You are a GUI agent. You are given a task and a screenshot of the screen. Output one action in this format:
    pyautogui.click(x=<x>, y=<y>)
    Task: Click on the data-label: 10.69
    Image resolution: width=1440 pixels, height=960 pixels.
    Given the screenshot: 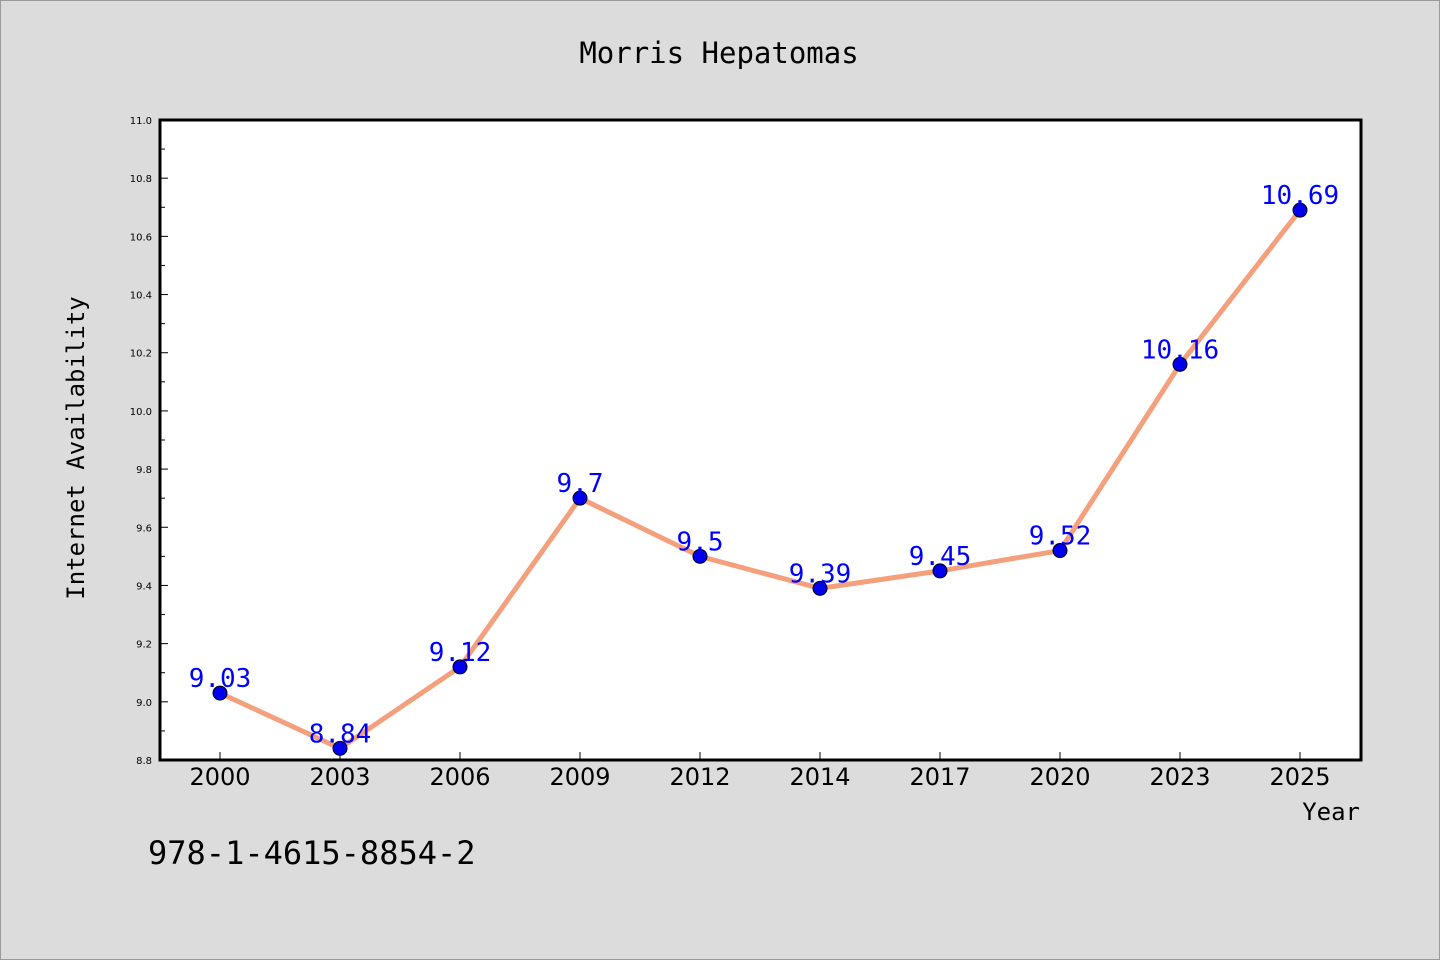 What is the action you would take?
    pyautogui.click(x=1300, y=196)
    